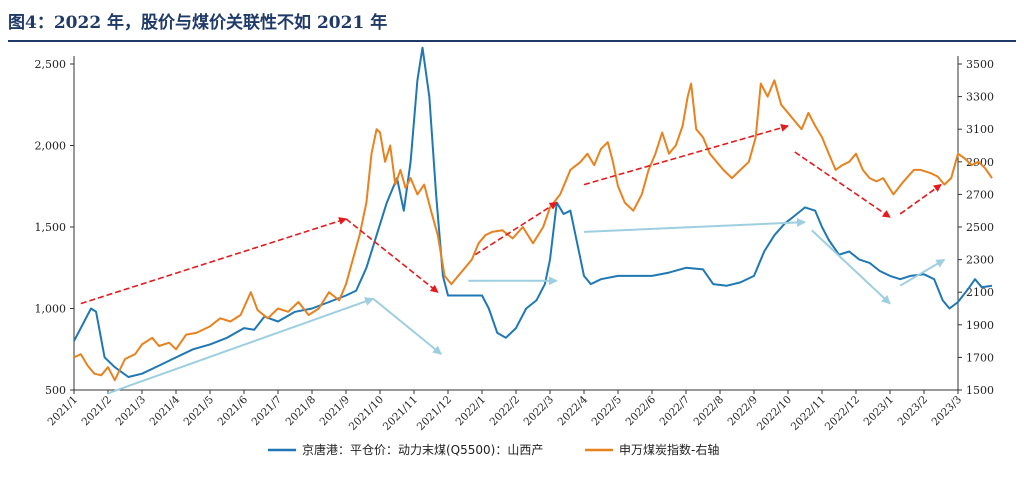 The height and width of the screenshot is (479, 1024). What do you see at coordinates (980, 390) in the screenshot?
I see `y-right-tick-label: 1500` at bounding box center [980, 390].